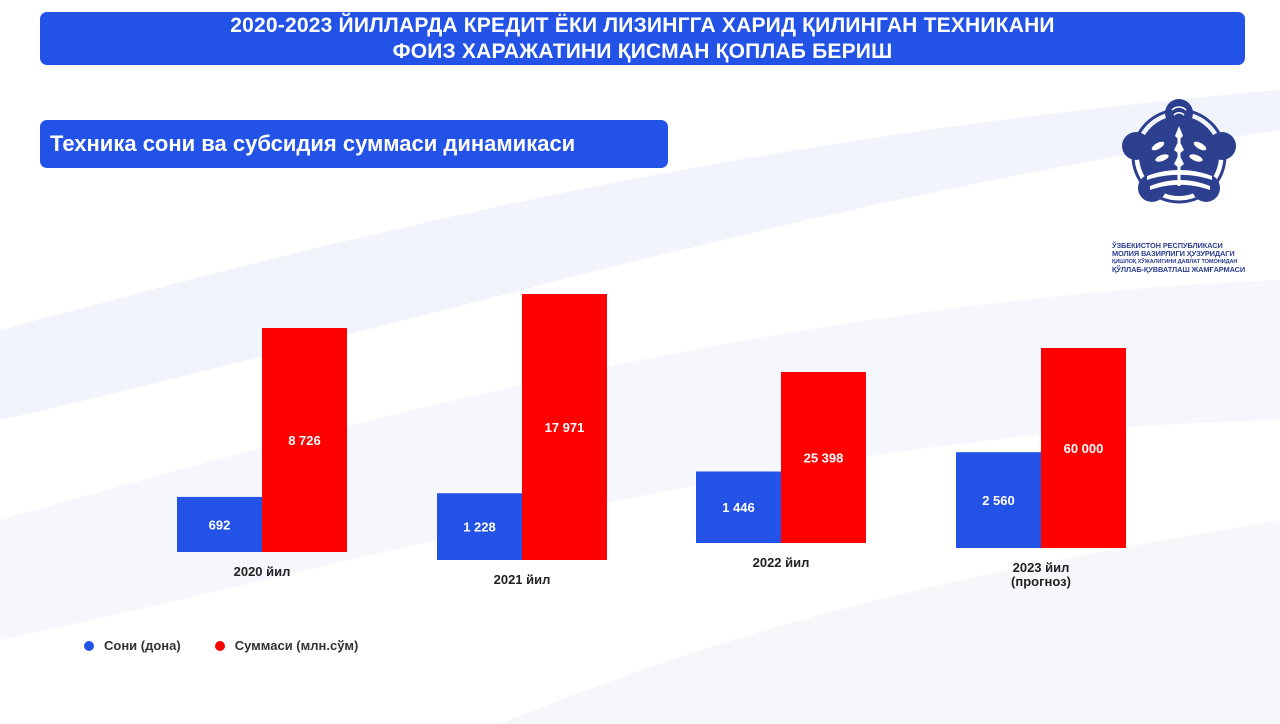 Image resolution: width=1280 pixels, height=724 pixels. I want to click on data-label-count-2: 1 446, so click(738, 507).